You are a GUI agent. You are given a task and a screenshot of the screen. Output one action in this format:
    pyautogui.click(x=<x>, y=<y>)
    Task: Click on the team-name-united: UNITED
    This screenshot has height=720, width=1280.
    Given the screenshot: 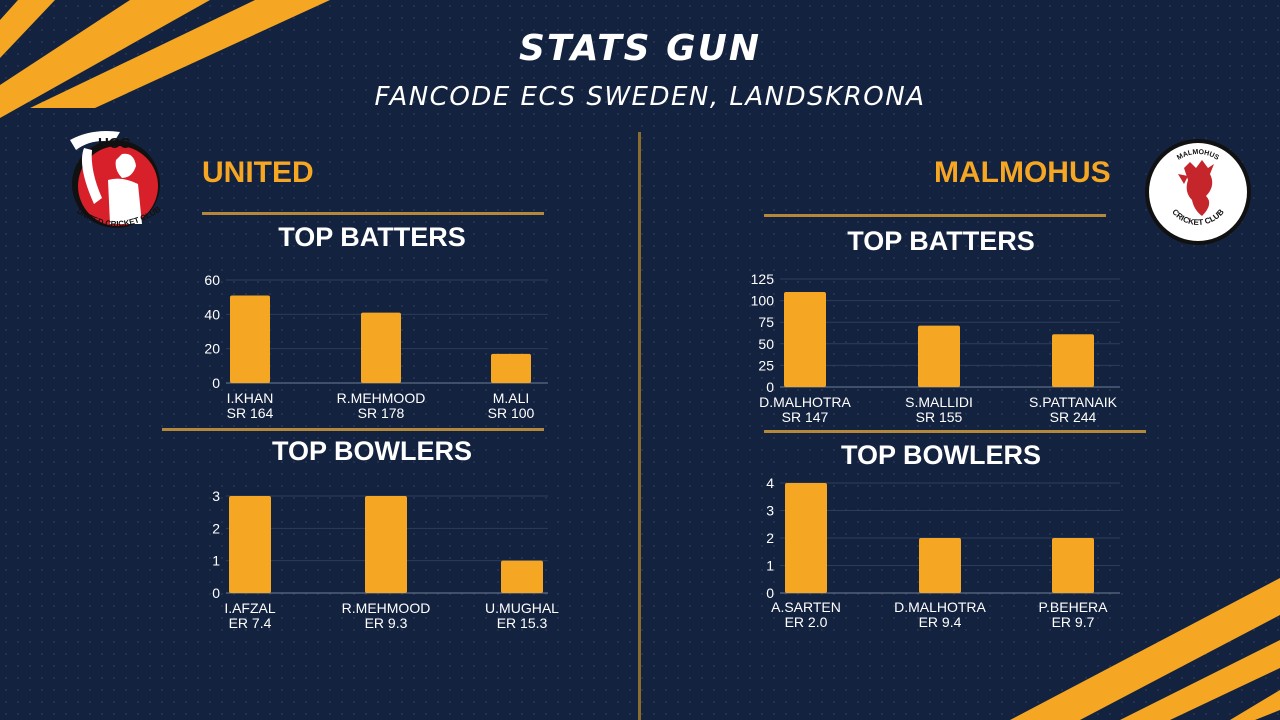 What is the action you would take?
    pyautogui.click(x=258, y=172)
    